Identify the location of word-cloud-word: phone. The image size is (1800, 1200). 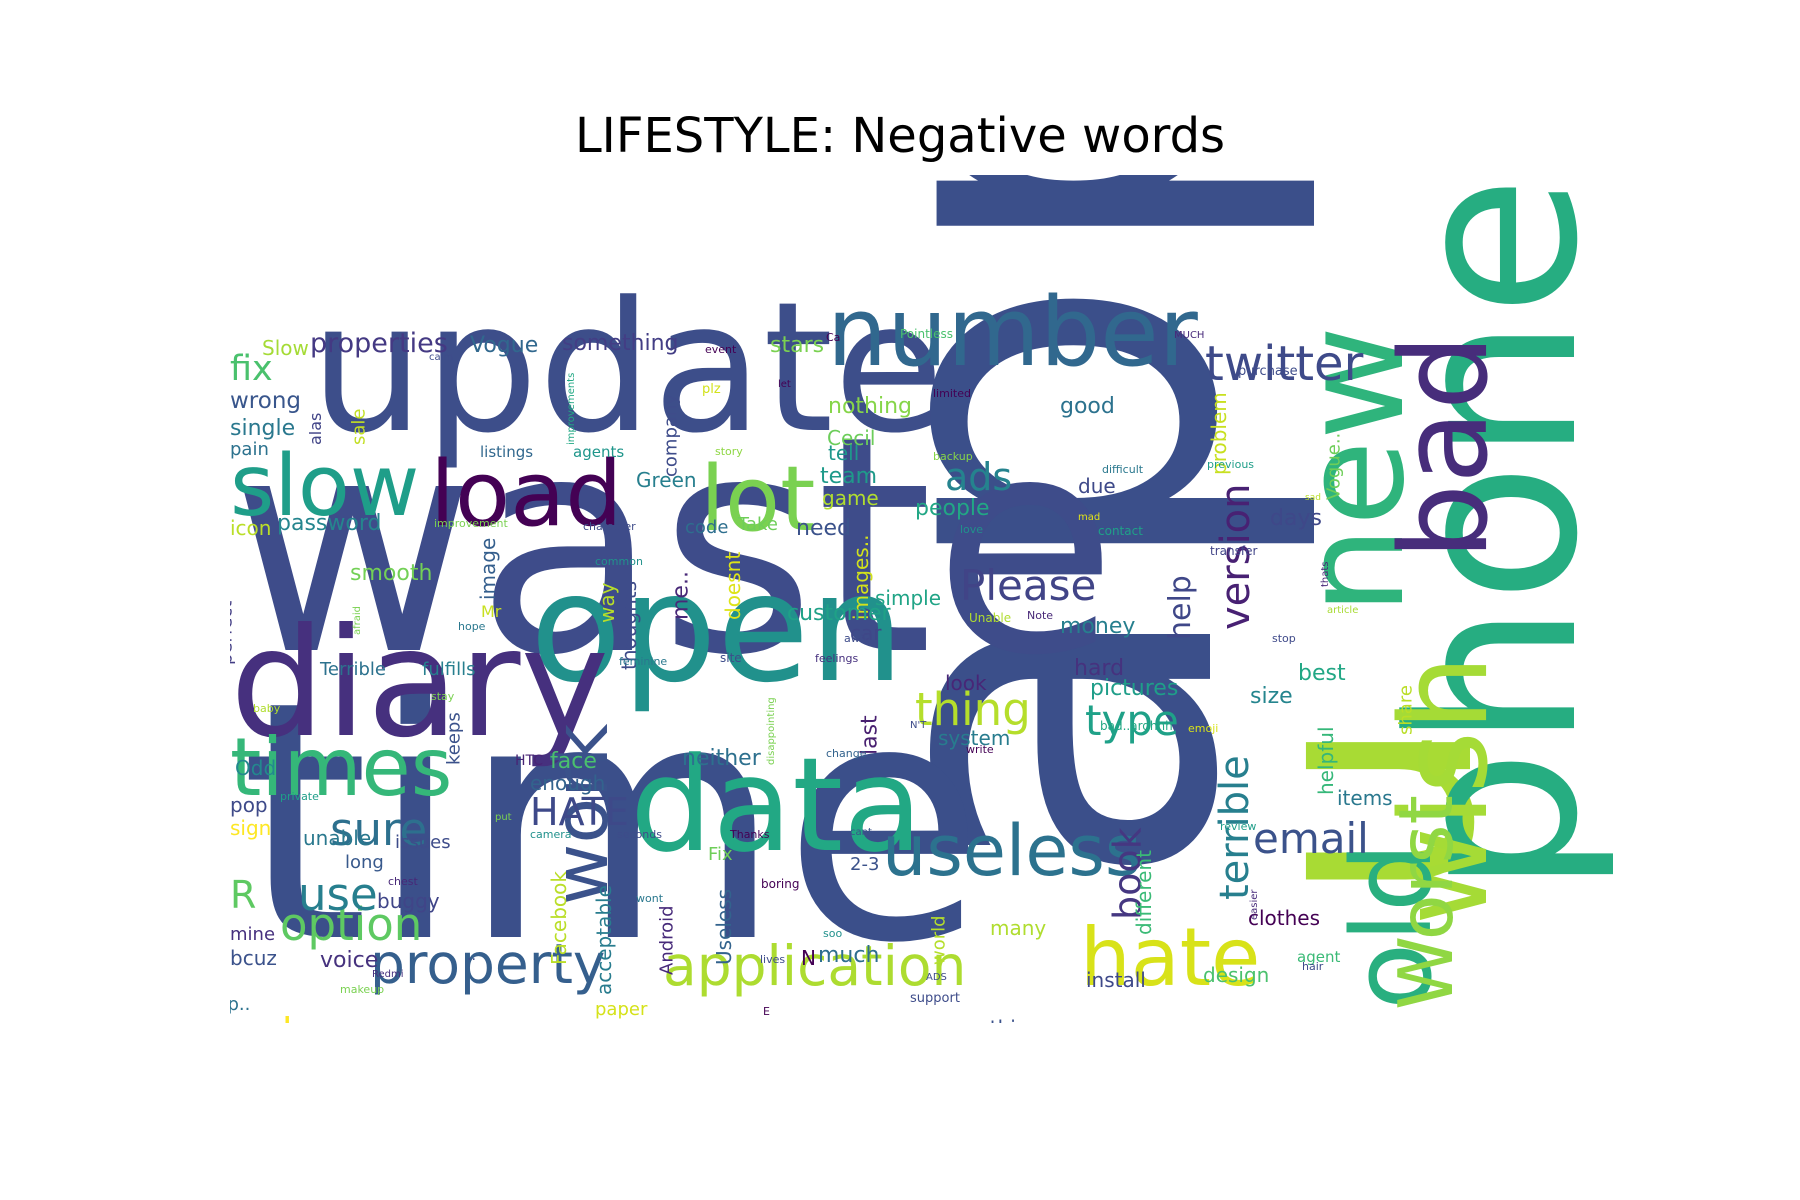
(1487, 535).